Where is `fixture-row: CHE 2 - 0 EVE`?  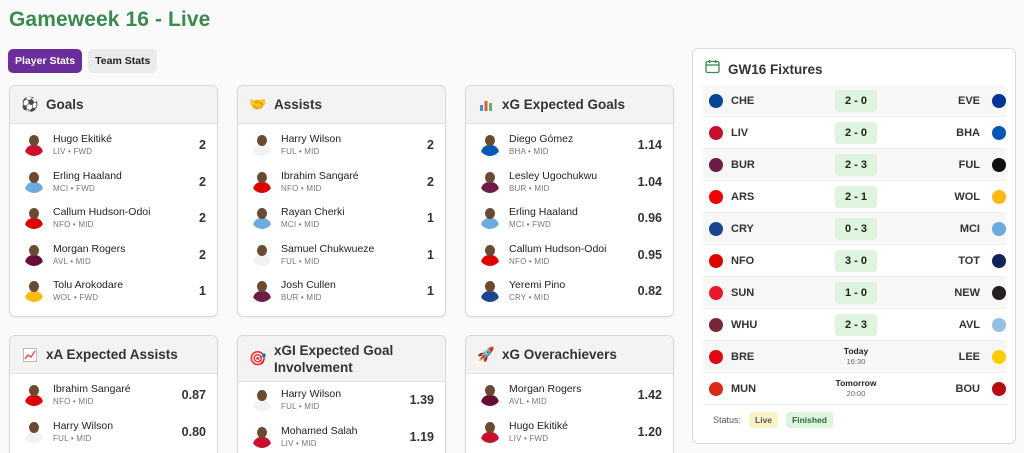
fixture-row: CHE 2 - 0 EVE is located at coordinates (854, 101).